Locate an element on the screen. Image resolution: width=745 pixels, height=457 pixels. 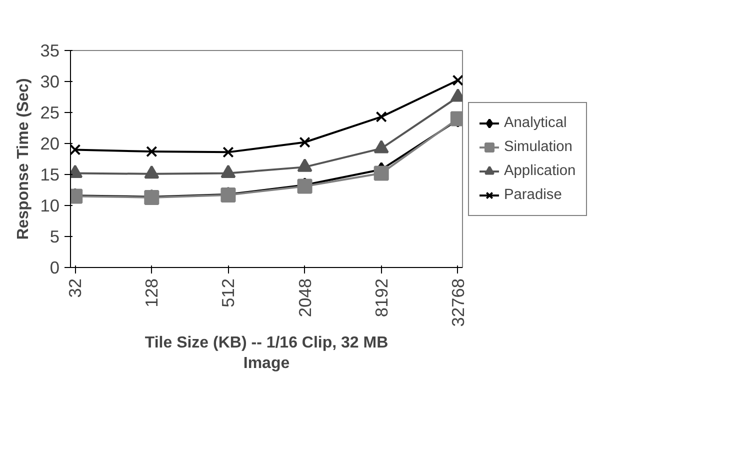
x-tick-label: 2048 is located at coordinates (304, 298).